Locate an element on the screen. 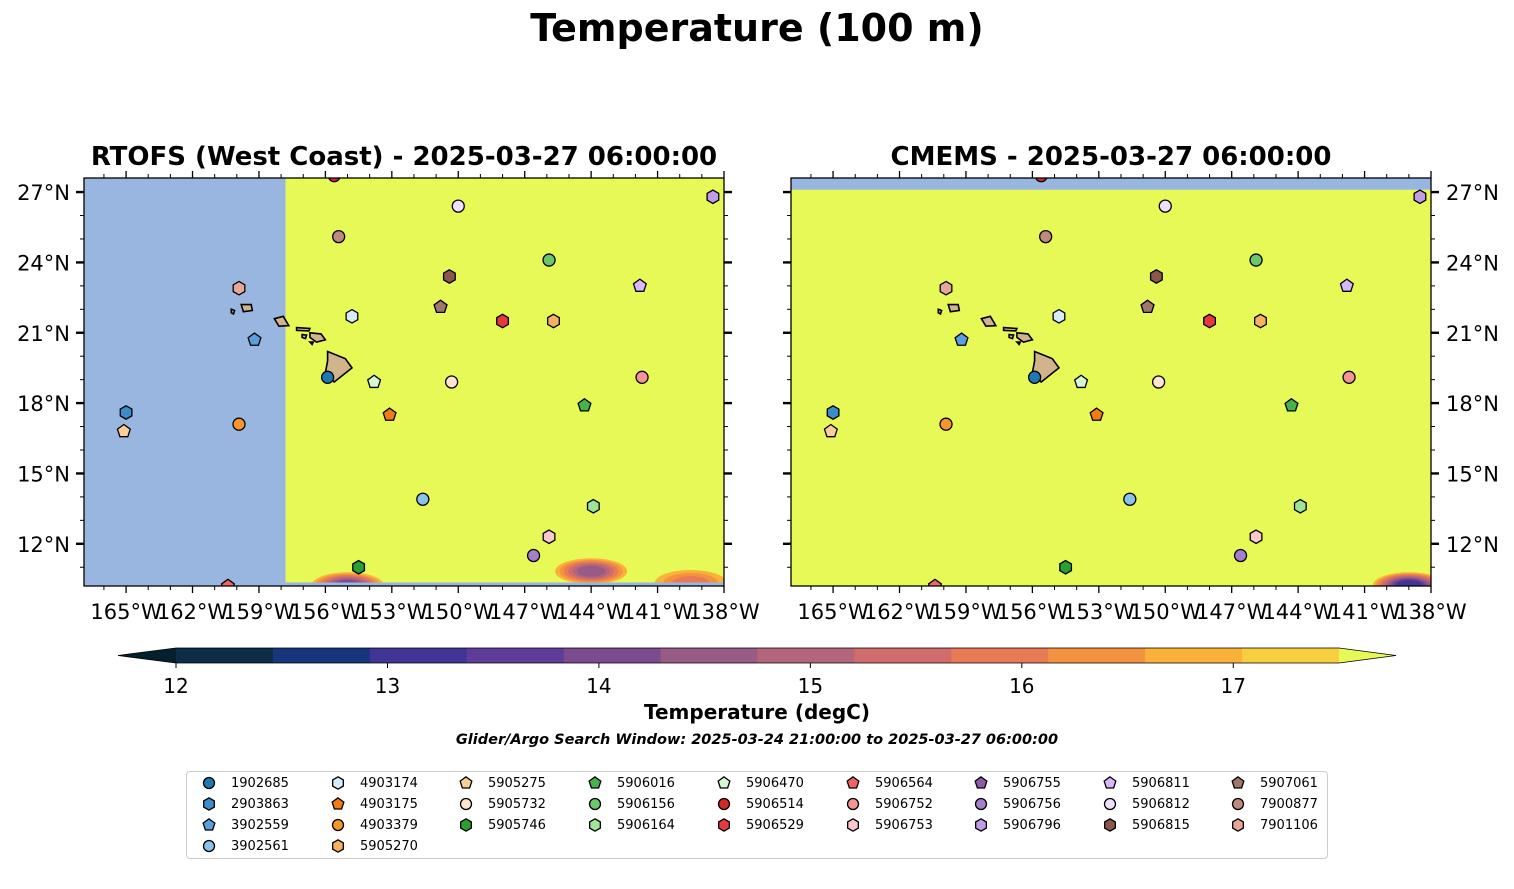 The width and height of the screenshot is (1514, 889). legend-label: 5906016 is located at coordinates (646, 783).